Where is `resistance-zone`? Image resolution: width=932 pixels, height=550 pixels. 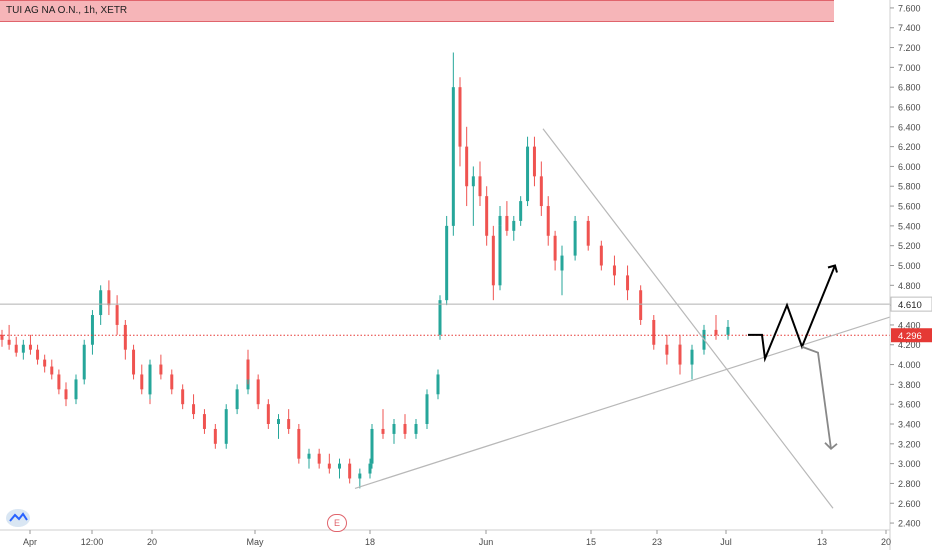 resistance-zone is located at coordinates (417, 11).